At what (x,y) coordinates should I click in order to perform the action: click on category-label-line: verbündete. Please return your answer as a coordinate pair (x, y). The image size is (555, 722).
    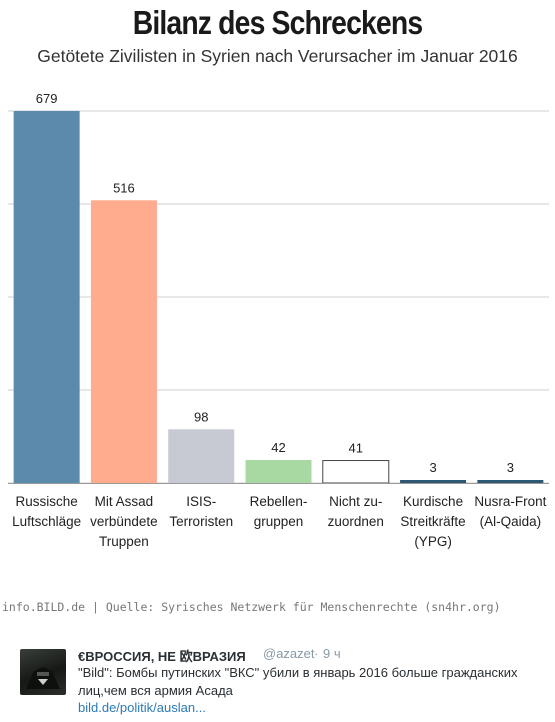
    Looking at the image, I should click on (124, 521).